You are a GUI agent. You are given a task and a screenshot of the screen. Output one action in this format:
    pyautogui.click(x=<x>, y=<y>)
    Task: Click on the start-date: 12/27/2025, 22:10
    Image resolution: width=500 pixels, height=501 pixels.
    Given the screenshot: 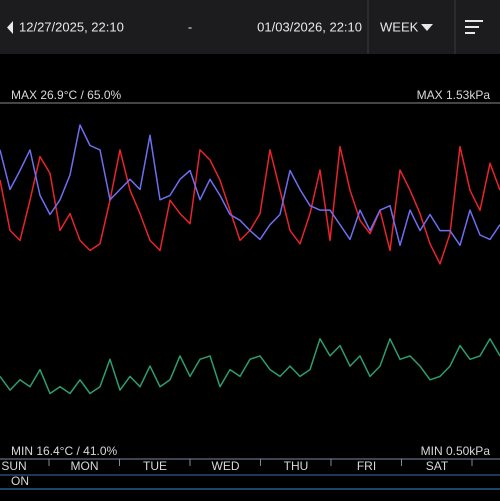 What is the action you would take?
    pyautogui.click(x=71, y=26)
    